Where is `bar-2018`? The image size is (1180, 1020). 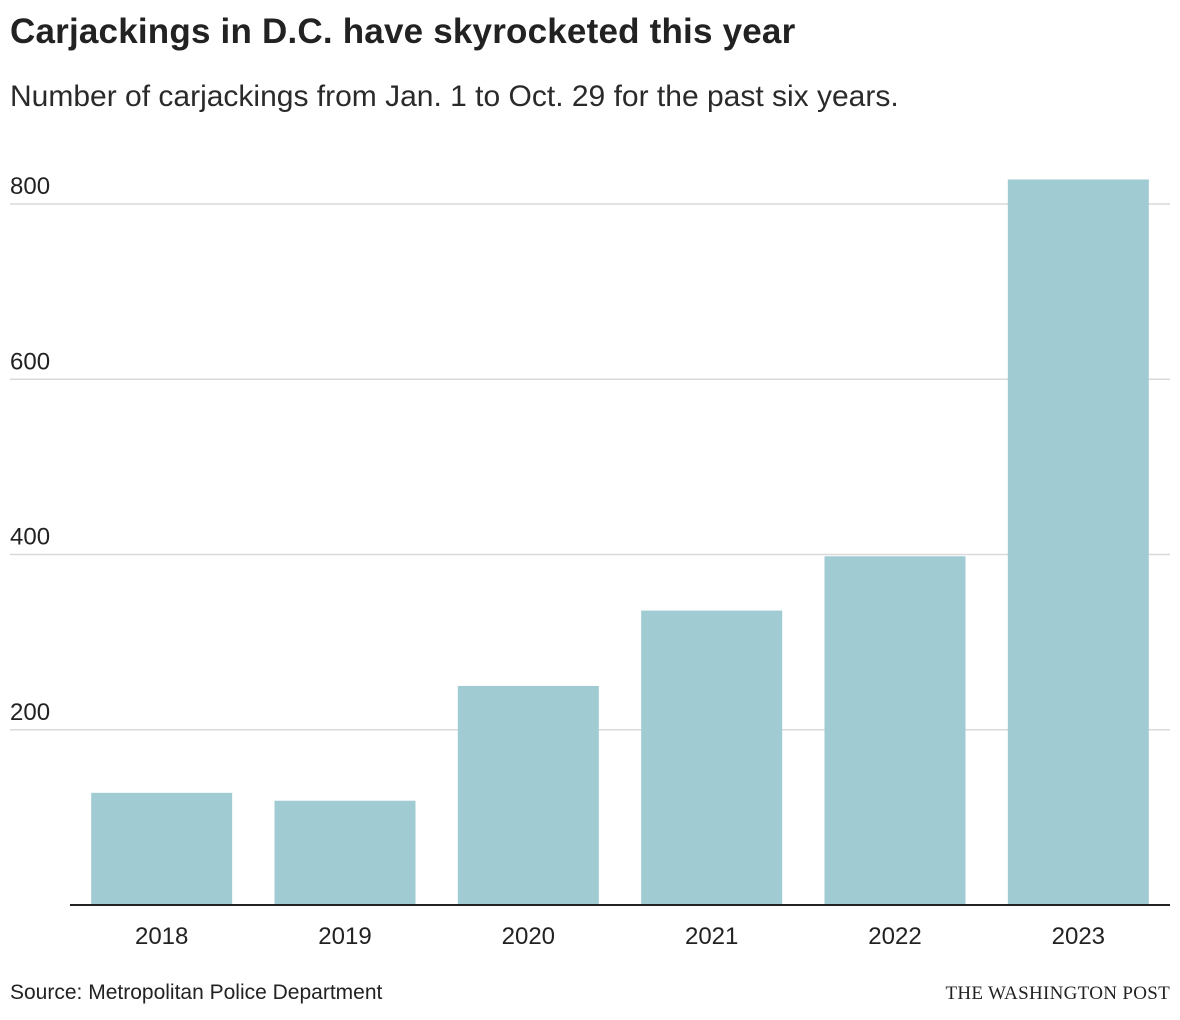 bar-2018 is located at coordinates (162, 848).